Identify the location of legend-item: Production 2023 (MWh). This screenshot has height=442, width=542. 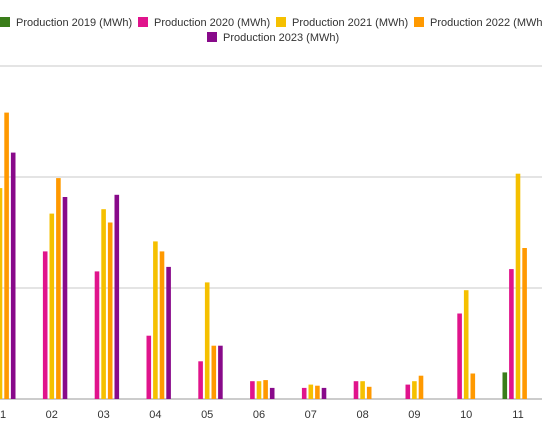
(273, 38).